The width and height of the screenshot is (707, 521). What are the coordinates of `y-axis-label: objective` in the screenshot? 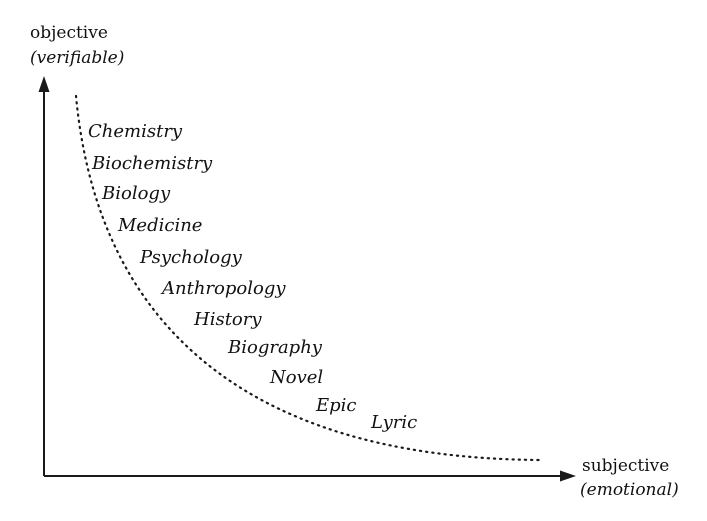 It's located at (69, 33).